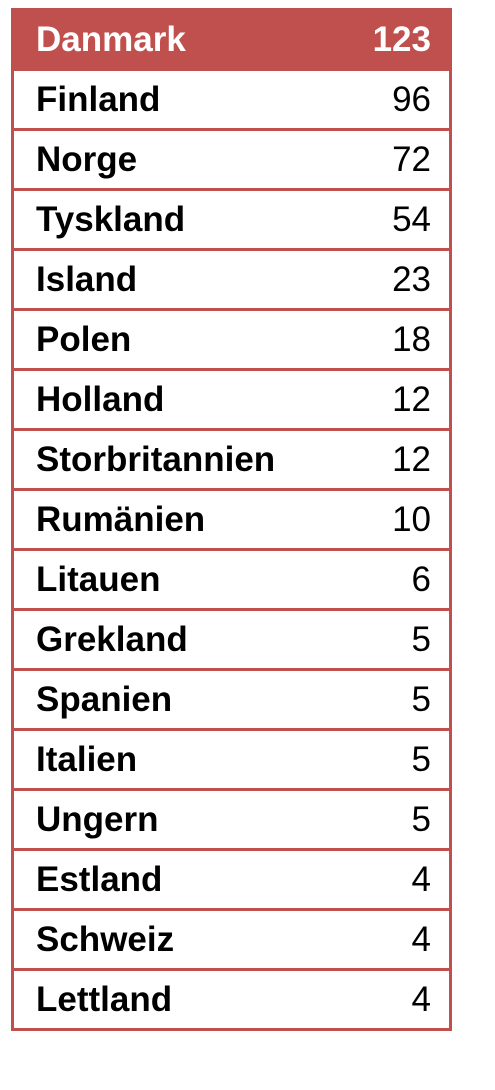 This screenshot has height=1090, width=495. Describe the element at coordinates (98, 579) in the screenshot. I see `country-name: Litauen` at that location.